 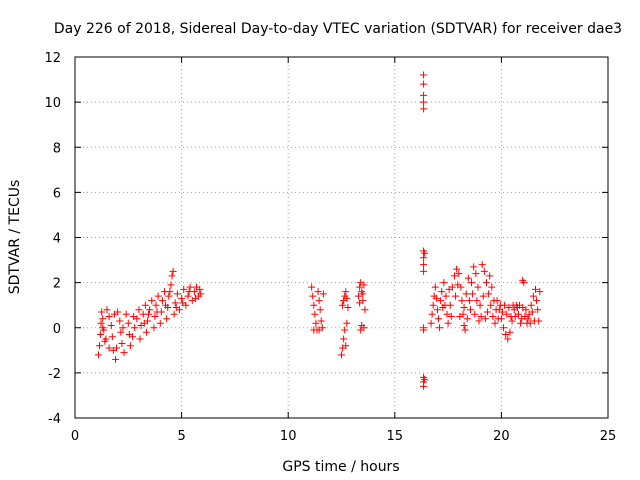 I want to click on x-tick-label: 20, so click(x=501, y=436).